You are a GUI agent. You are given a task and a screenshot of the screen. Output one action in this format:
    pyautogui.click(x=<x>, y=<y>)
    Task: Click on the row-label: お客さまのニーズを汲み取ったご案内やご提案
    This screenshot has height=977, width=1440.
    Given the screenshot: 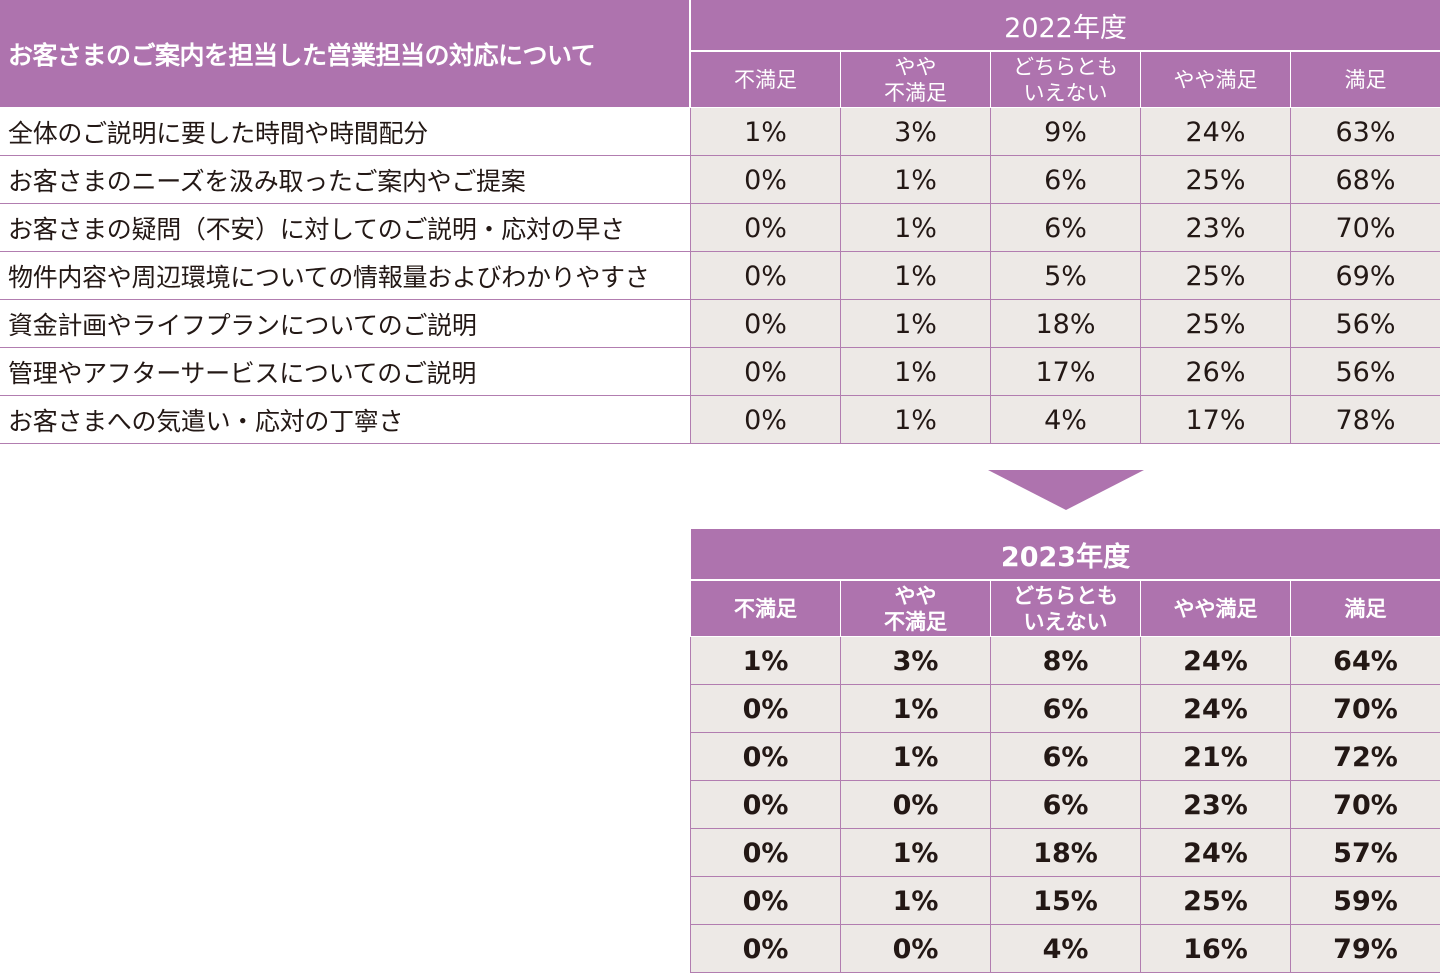 What is the action you would take?
    pyautogui.click(x=344, y=180)
    